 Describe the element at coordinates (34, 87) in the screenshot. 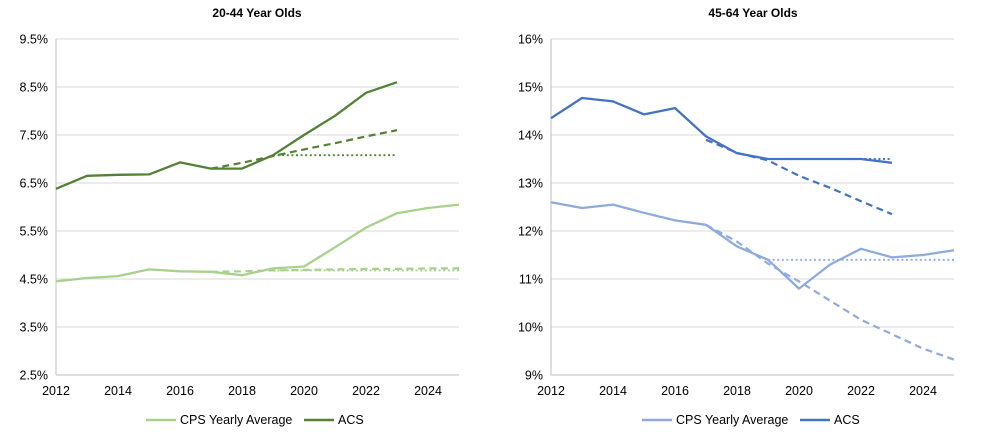

I see `y-tick-label: 8.5%` at that location.